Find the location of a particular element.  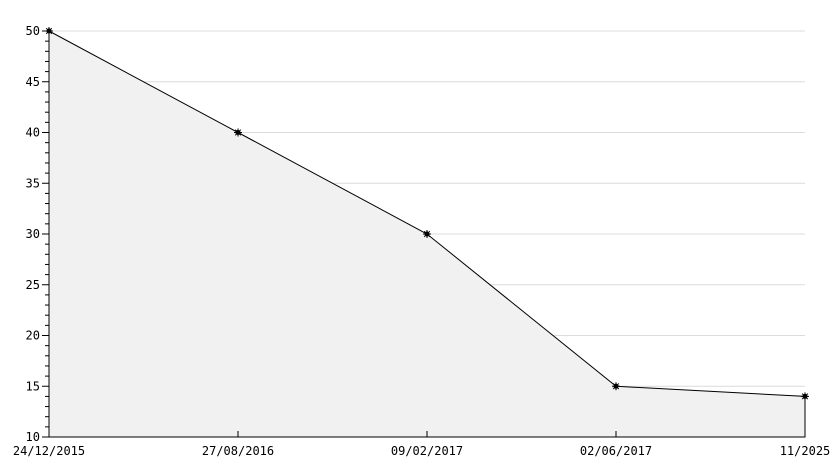

x-axis-label: 11/2025 is located at coordinates (805, 451).